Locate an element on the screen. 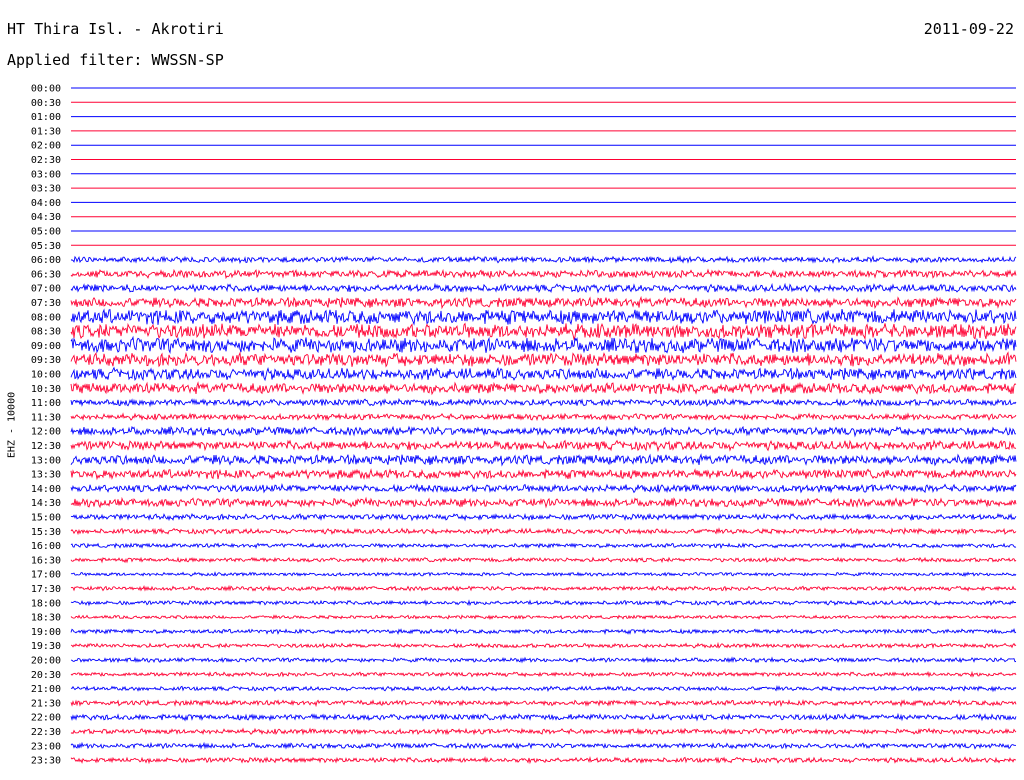 This screenshot has height=780, width=1024. time-tick-label: 04:30 is located at coordinates (46, 217).